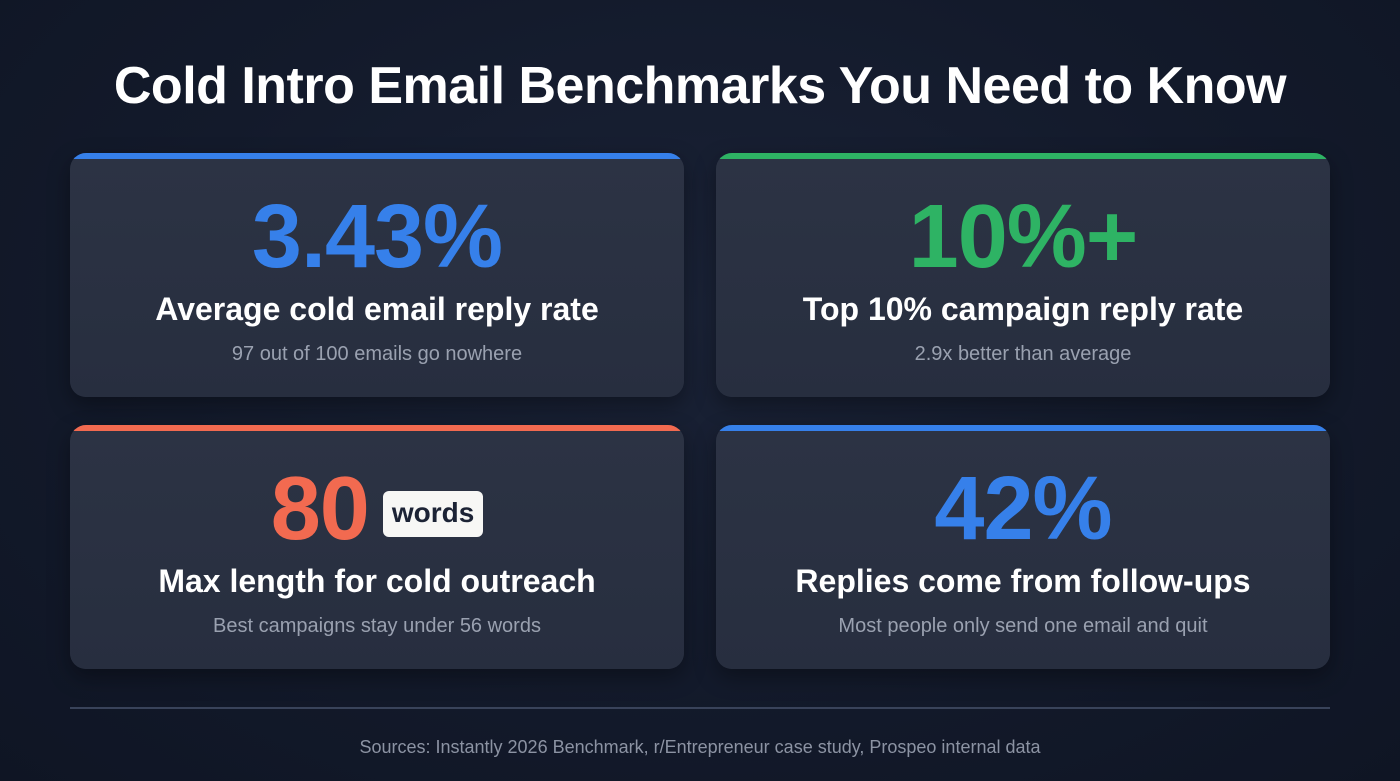 This screenshot has width=1400, height=781. I want to click on unit-badge: words, so click(433, 514).